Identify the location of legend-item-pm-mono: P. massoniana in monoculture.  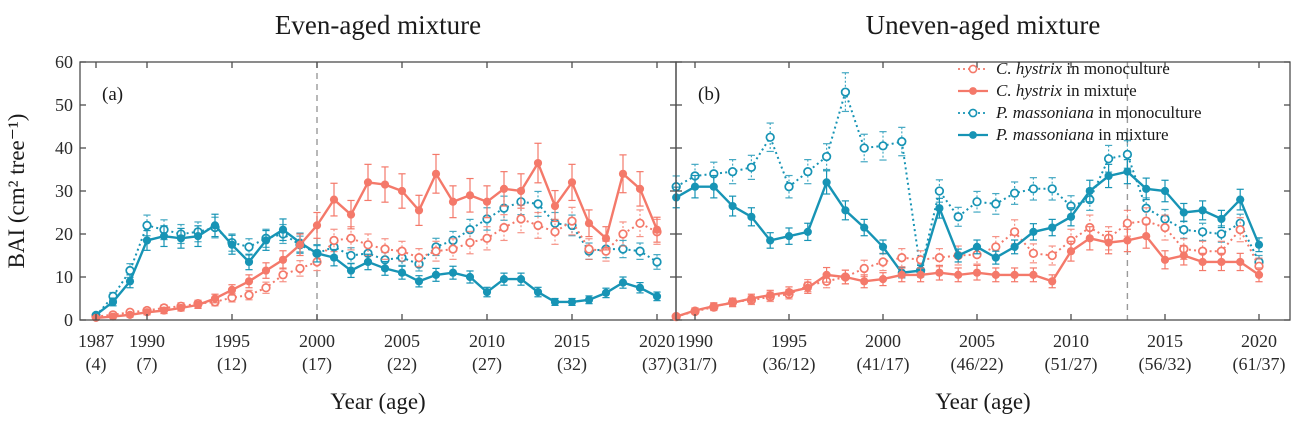
(1080, 112).